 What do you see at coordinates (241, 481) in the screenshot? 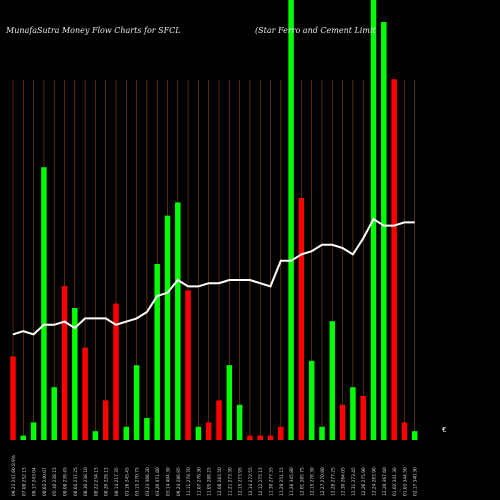
I see `x-tick-label: 12.15 273.95` at bounding box center [241, 481].